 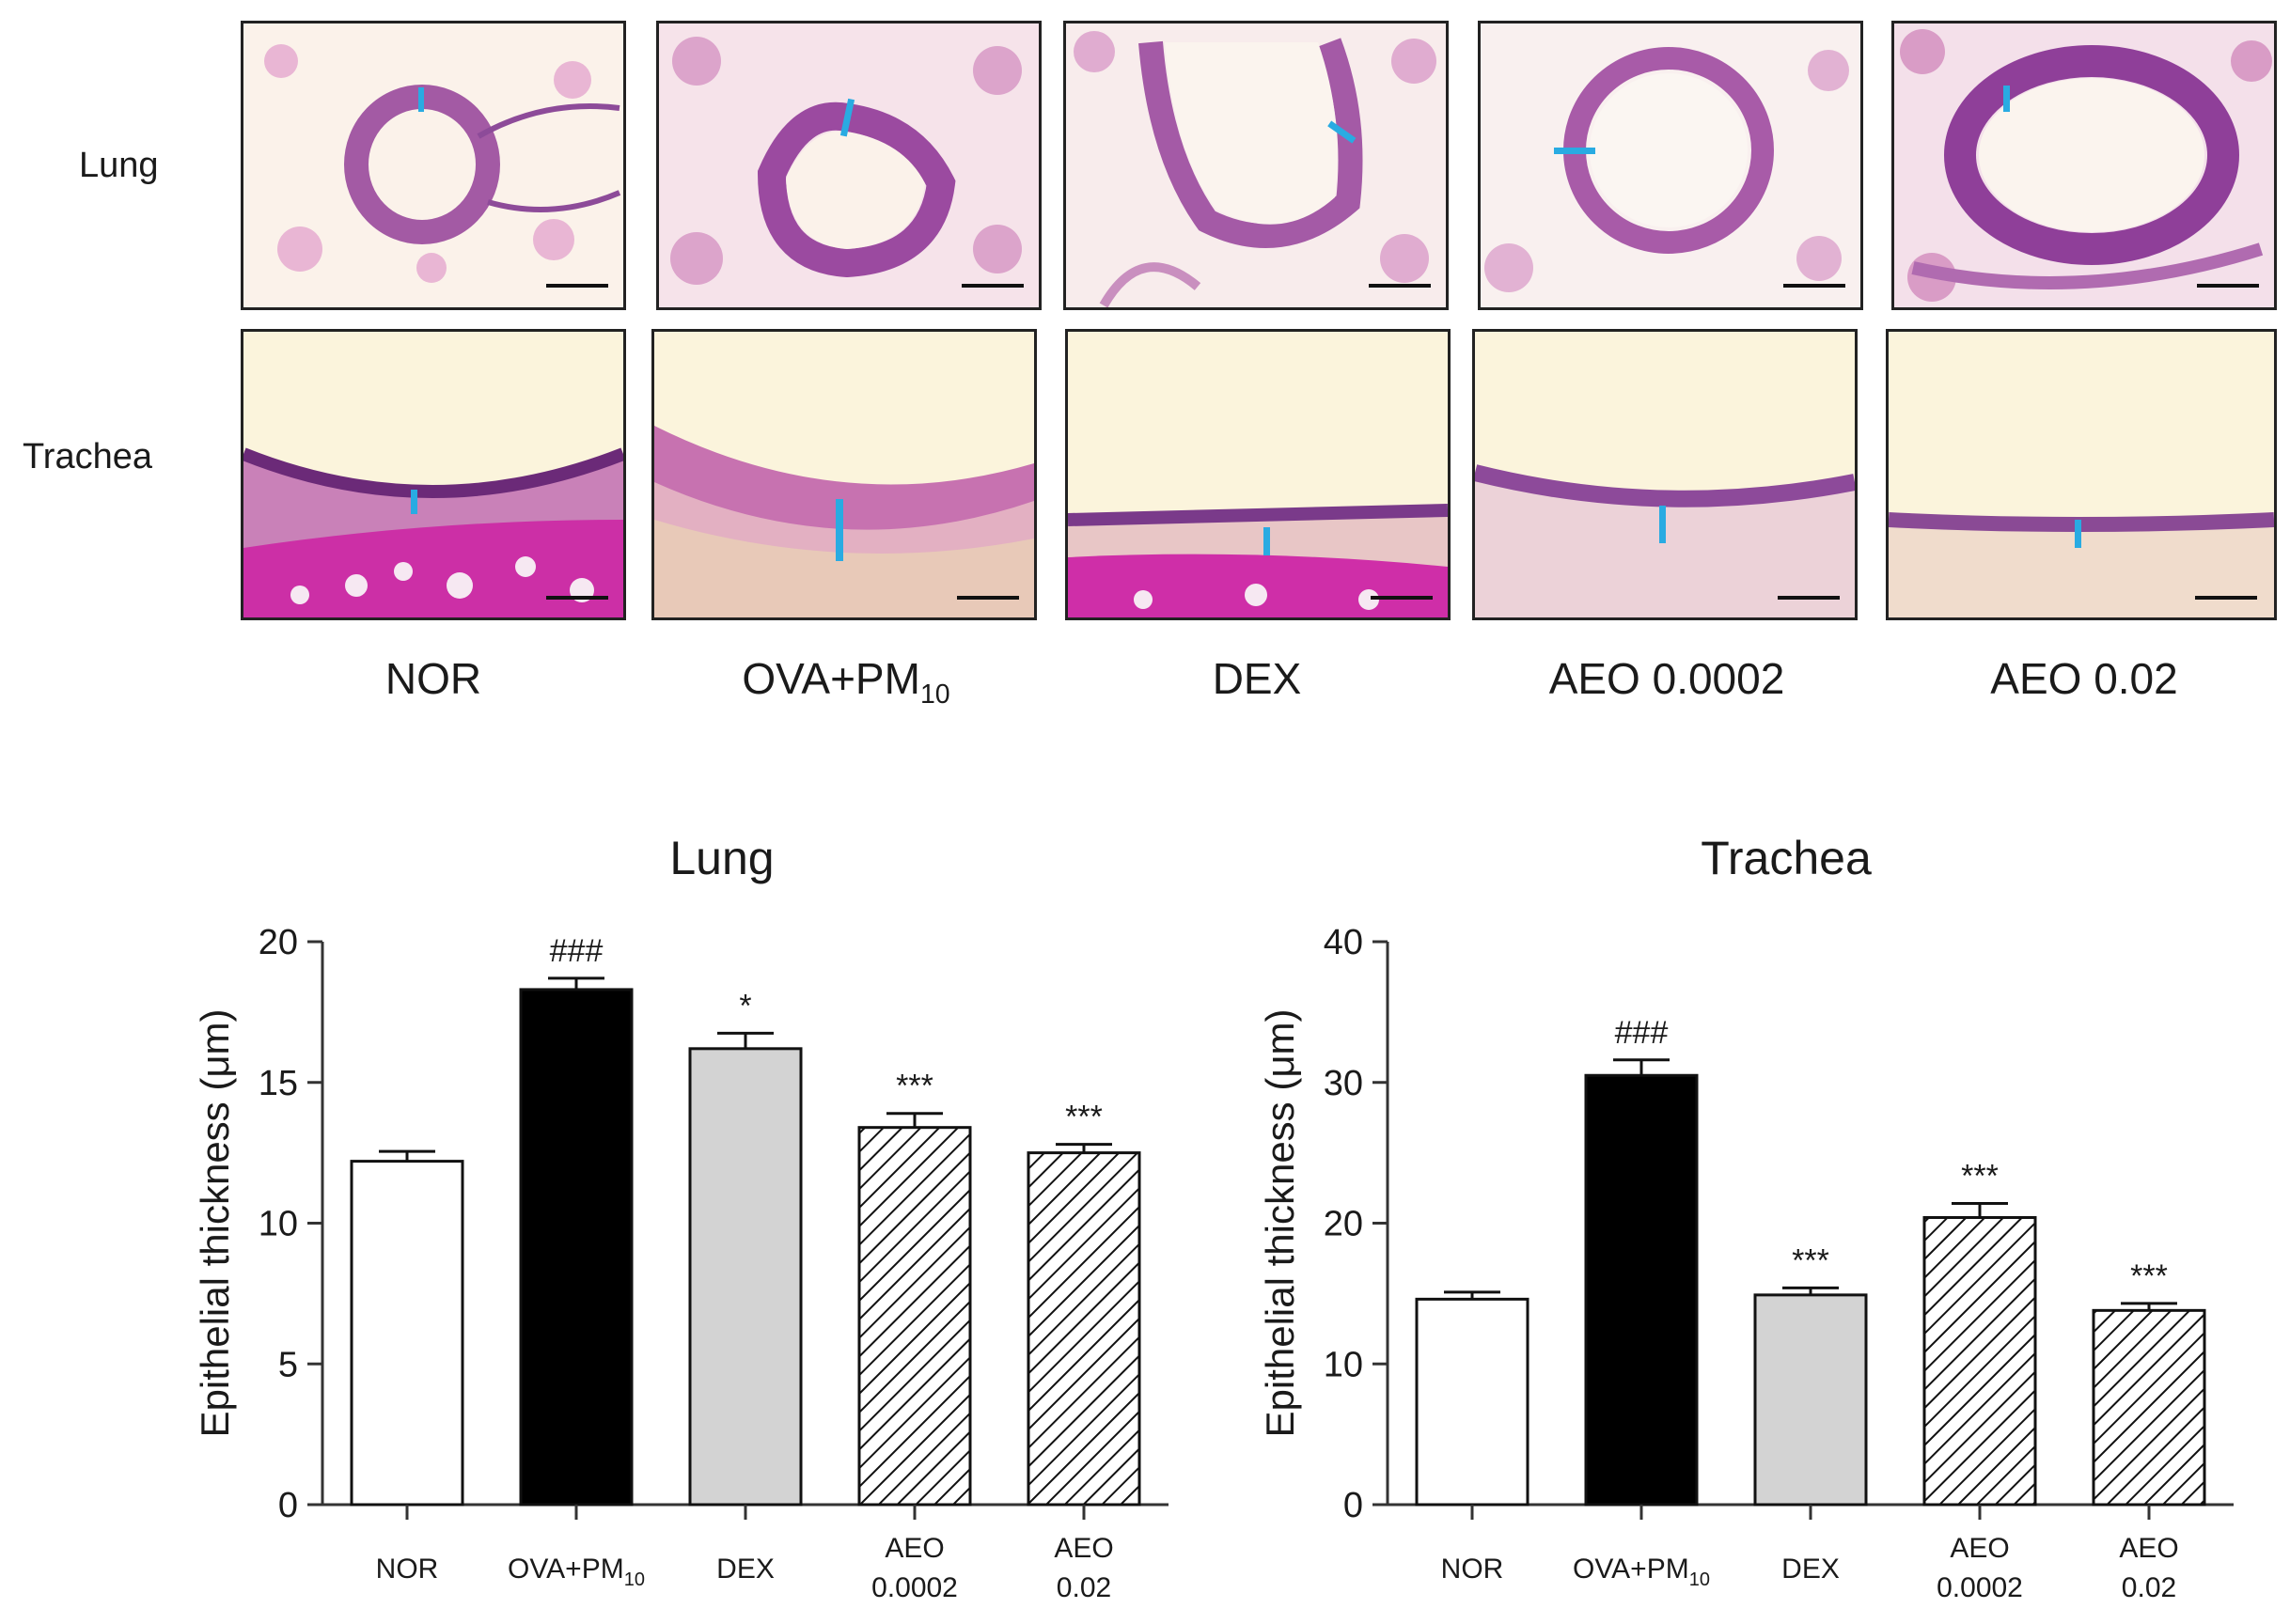 What do you see at coordinates (1256, 165) in the screenshot?
I see `lung-micrograph-dex` at bounding box center [1256, 165].